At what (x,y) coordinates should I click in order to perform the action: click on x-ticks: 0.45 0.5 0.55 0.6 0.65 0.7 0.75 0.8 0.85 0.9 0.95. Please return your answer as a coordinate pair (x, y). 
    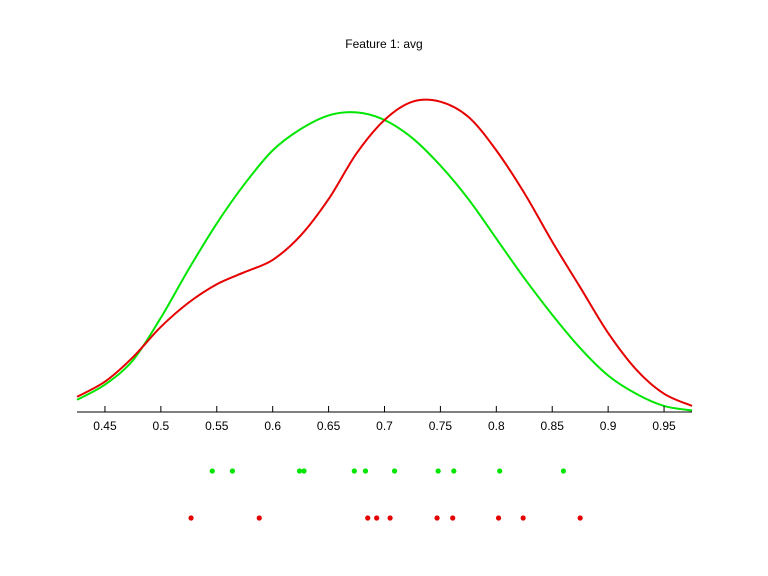
    Looking at the image, I should click on (384, 419).